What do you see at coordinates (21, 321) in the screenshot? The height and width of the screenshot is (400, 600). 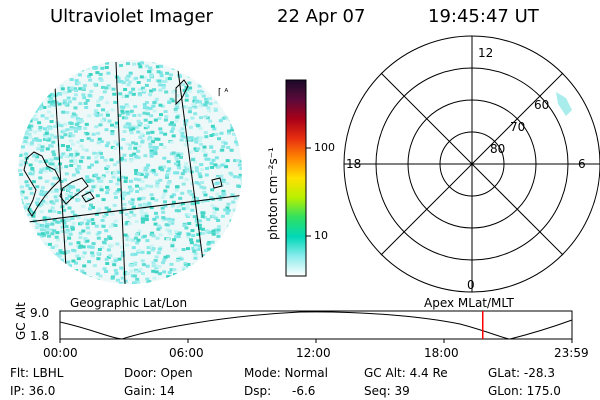 I see `timeline-ylabel: GC Alt` at bounding box center [21, 321].